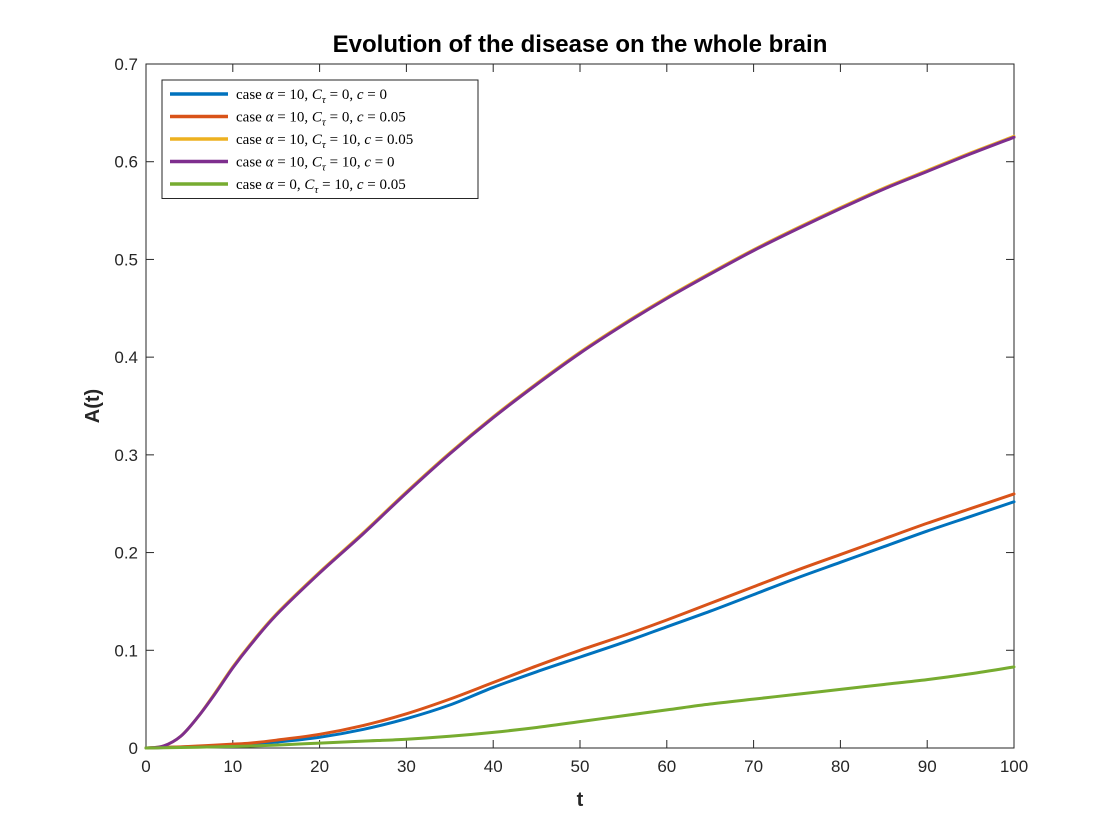 This screenshot has width=1120, height=840. What do you see at coordinates (232, 766) in the screenshot?
I see `x-tick-label: 10` at bounding box center [232, 766].